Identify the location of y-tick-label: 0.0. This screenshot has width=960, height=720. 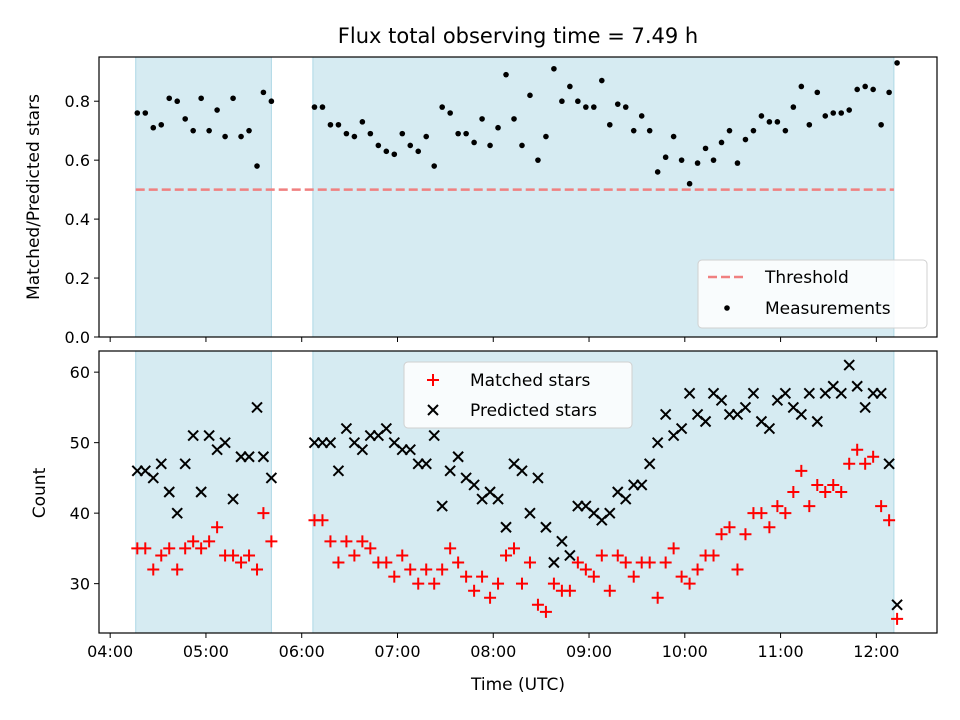
(77, 337).